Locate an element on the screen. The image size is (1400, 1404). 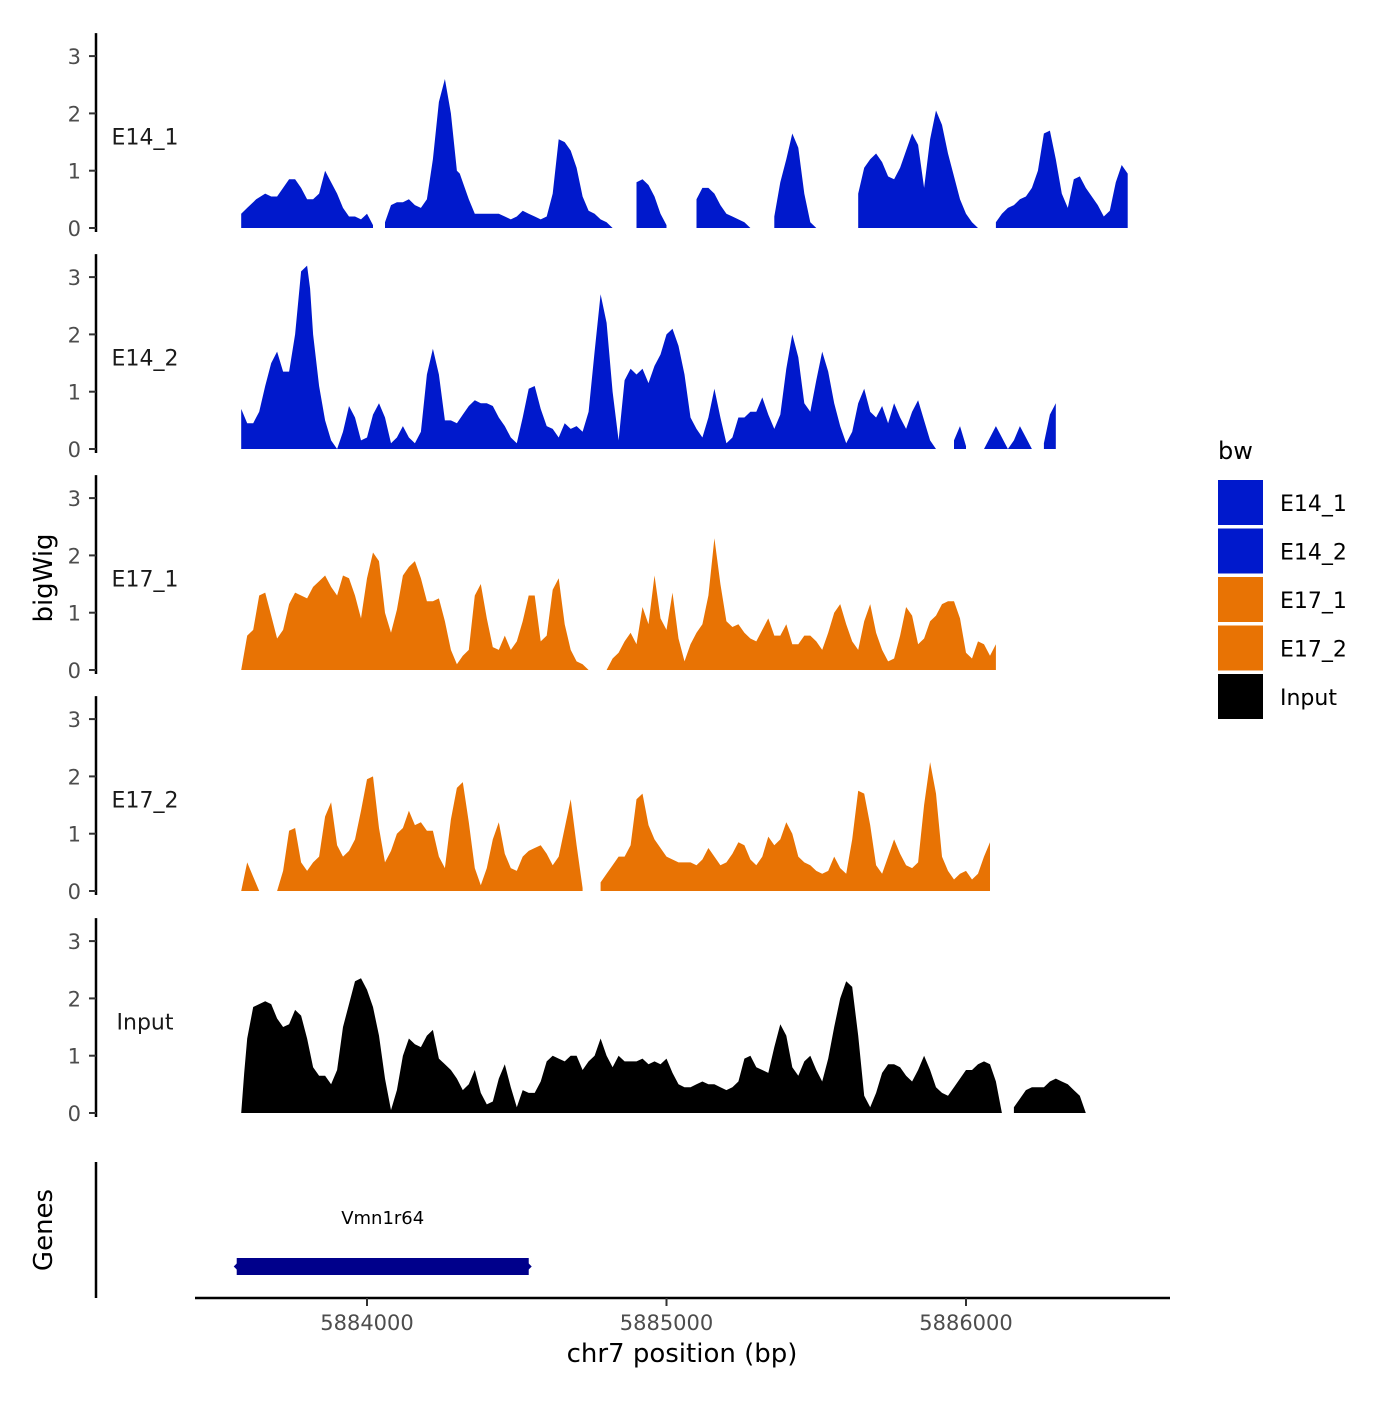
track-label: E14_1 is located at coordinates (145, 137).